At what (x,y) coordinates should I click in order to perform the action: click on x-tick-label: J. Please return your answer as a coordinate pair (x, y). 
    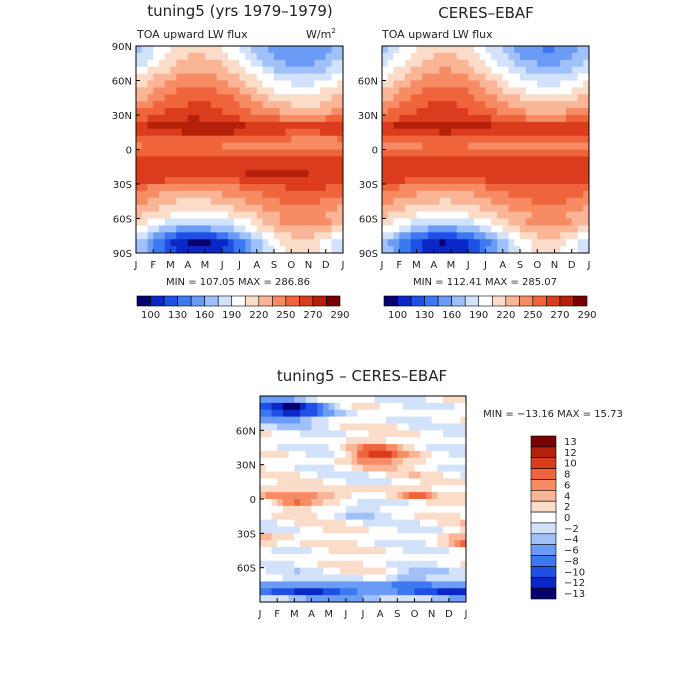
    Looking at the image, I should click on (222, 265).